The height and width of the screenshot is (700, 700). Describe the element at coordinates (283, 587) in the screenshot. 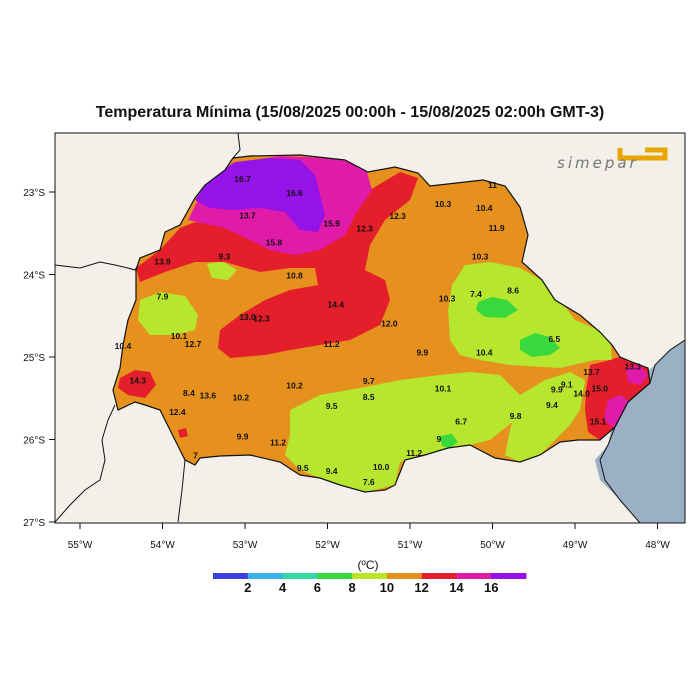

I see `colorbar-label: 4` at that location.